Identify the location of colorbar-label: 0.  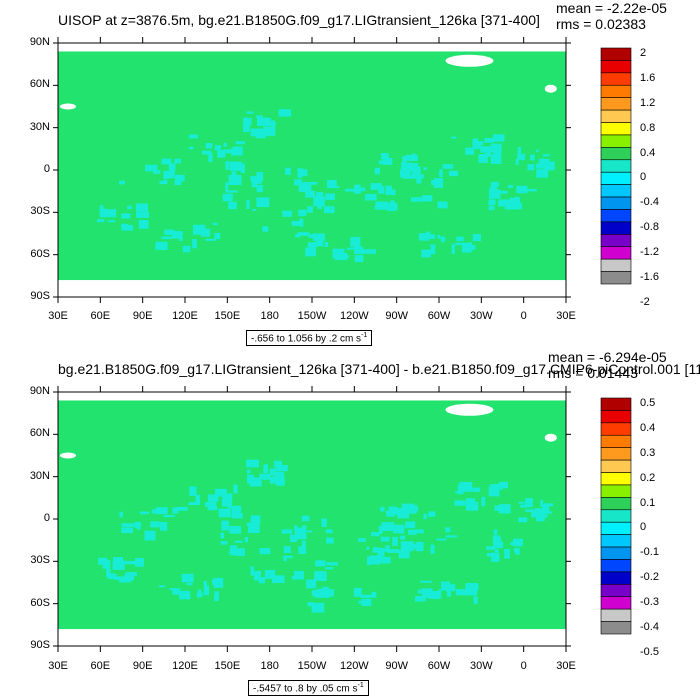
(643, 527).